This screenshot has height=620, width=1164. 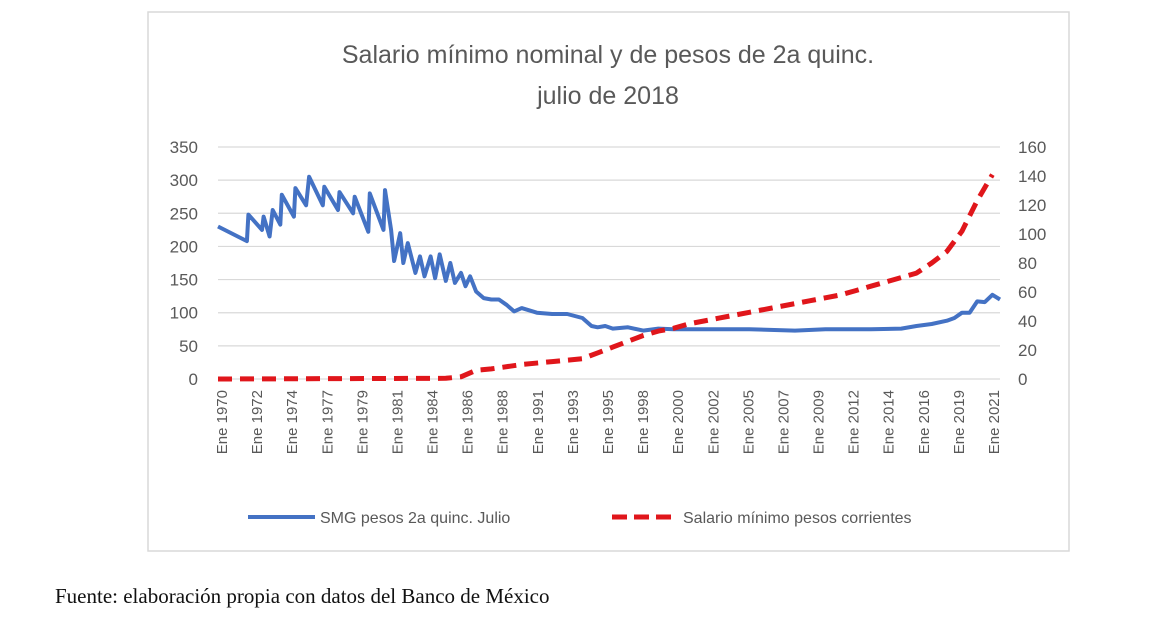 What do you see at coordinates (362, 422) in the screenshot?
I see `x-tick-label: Ene 1979` at bounding box center [362, 422].